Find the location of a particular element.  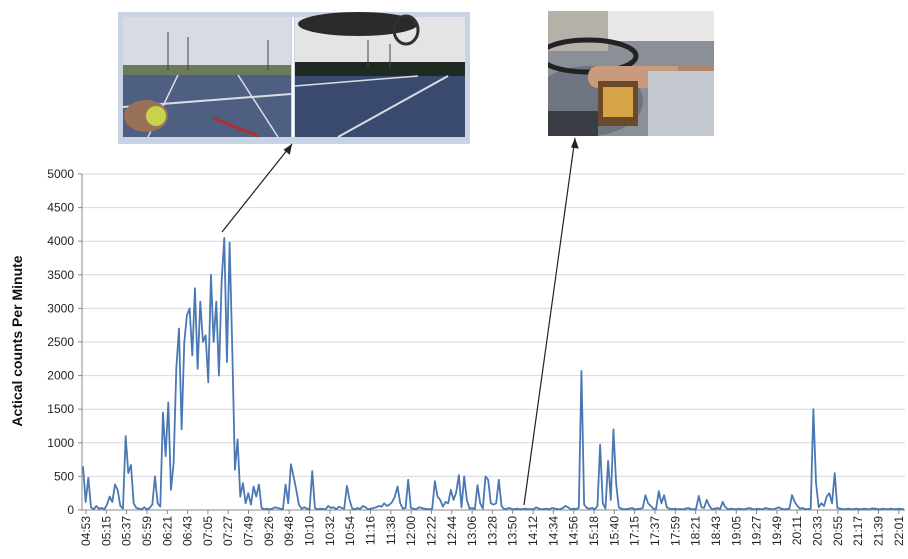

x-tick-label: 06:21 is located at coordinates (167, 531).